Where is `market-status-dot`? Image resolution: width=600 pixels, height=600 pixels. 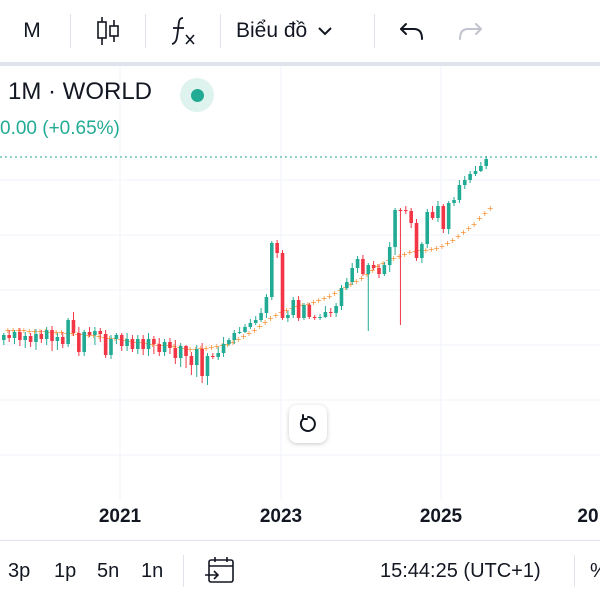
market-status-dot is located at coordinates (197, 95).